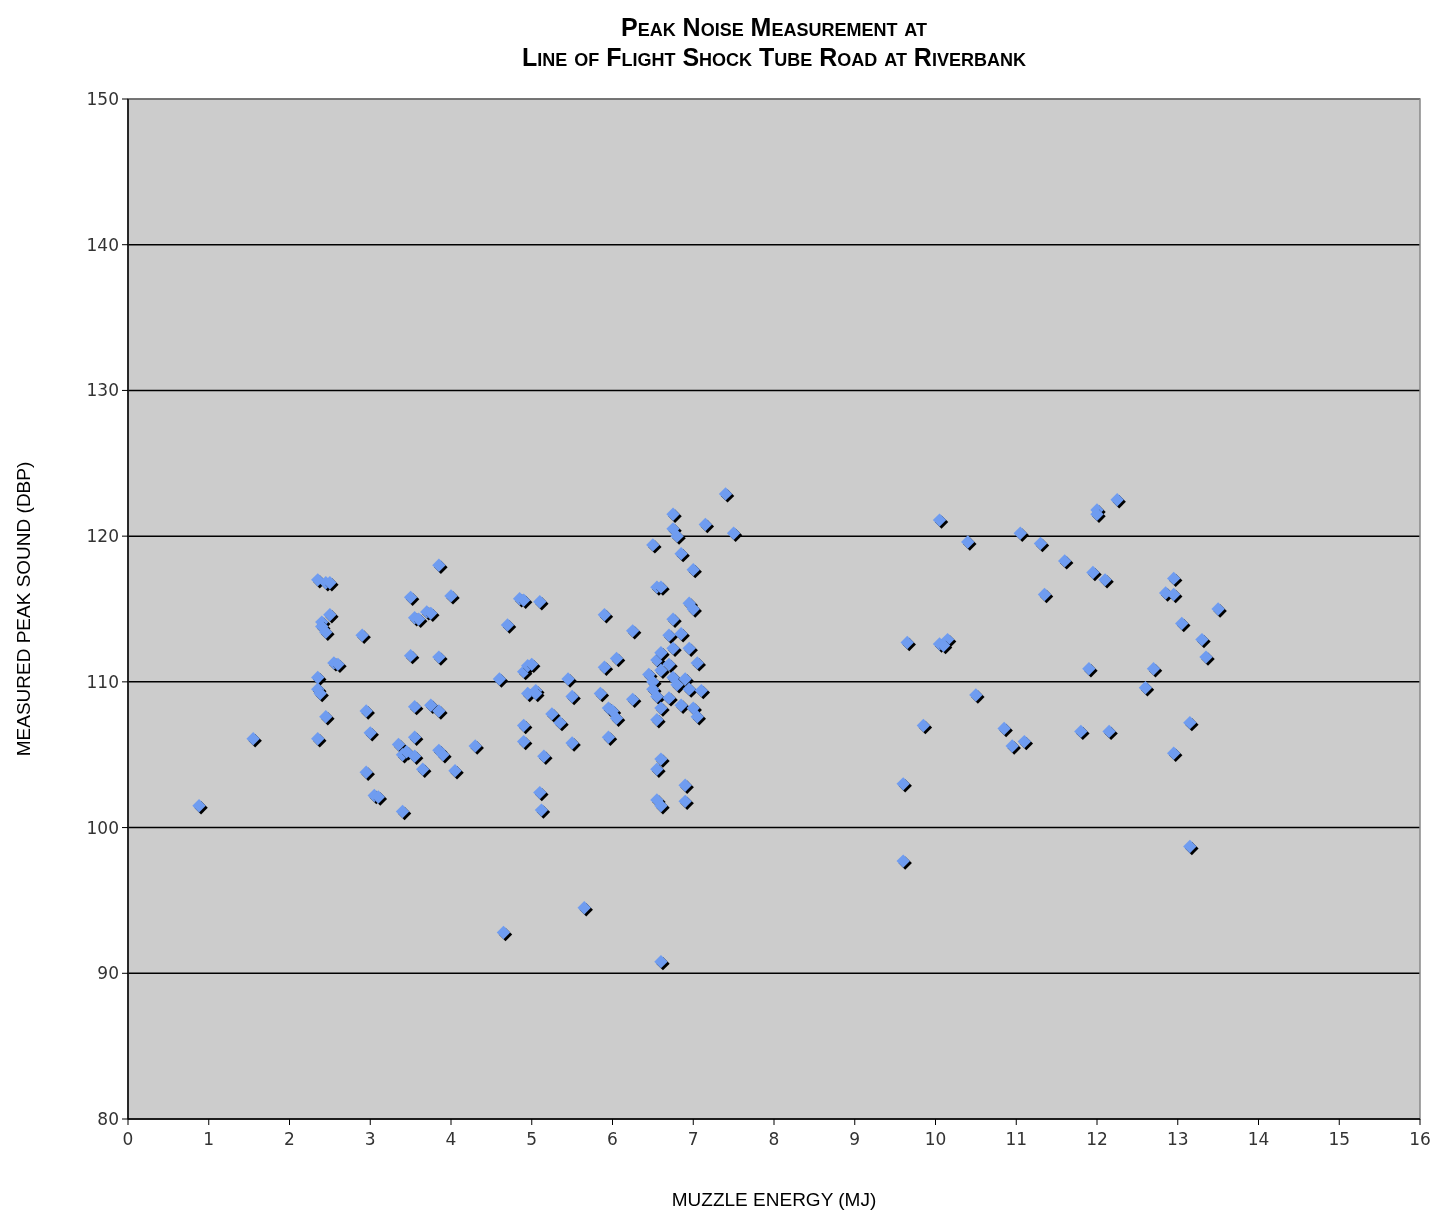 The width and height of the screenshot is (1439, 1214). I want to click on x-tick-label: 7, so click(693, 1139).